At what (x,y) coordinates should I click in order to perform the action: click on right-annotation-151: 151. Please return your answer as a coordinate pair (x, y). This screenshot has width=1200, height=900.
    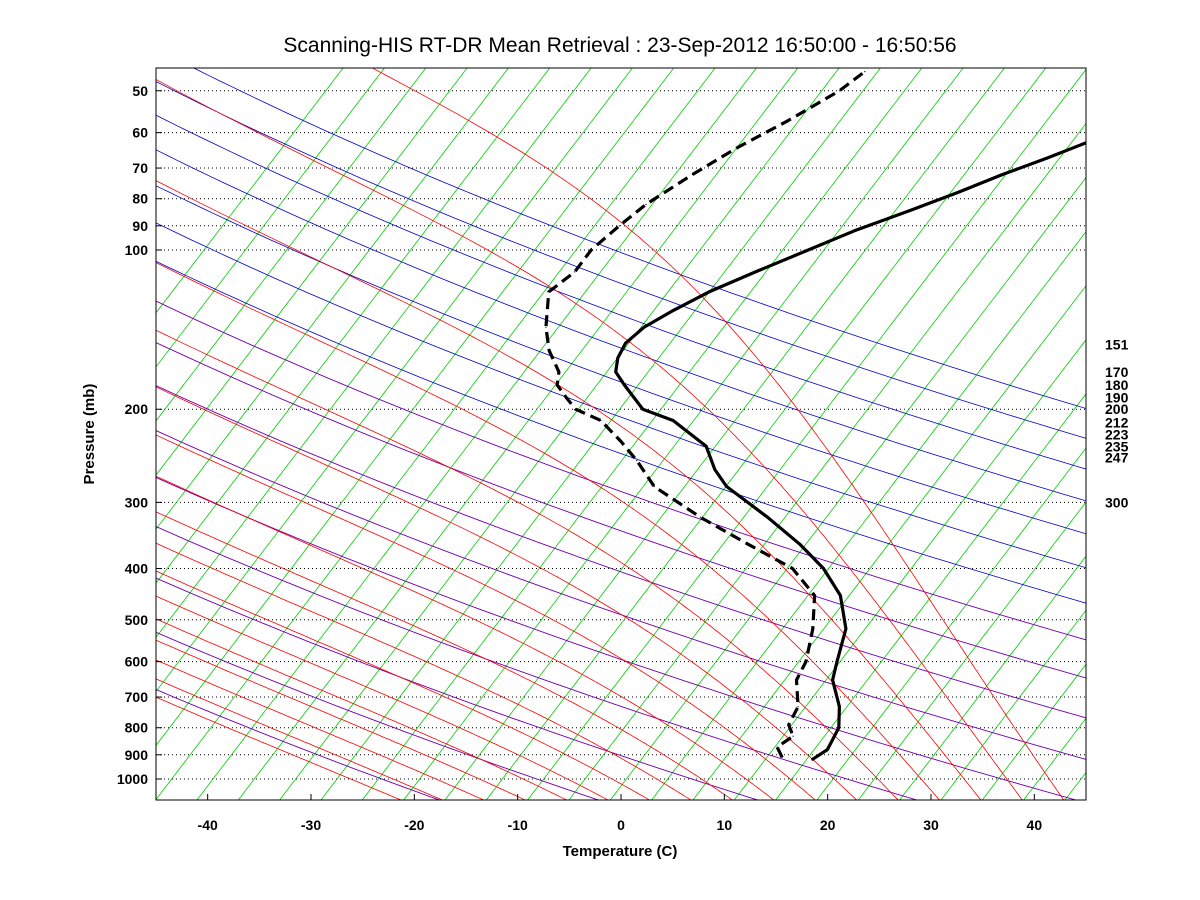
    Looking at the image, I should click on (1117, 345).